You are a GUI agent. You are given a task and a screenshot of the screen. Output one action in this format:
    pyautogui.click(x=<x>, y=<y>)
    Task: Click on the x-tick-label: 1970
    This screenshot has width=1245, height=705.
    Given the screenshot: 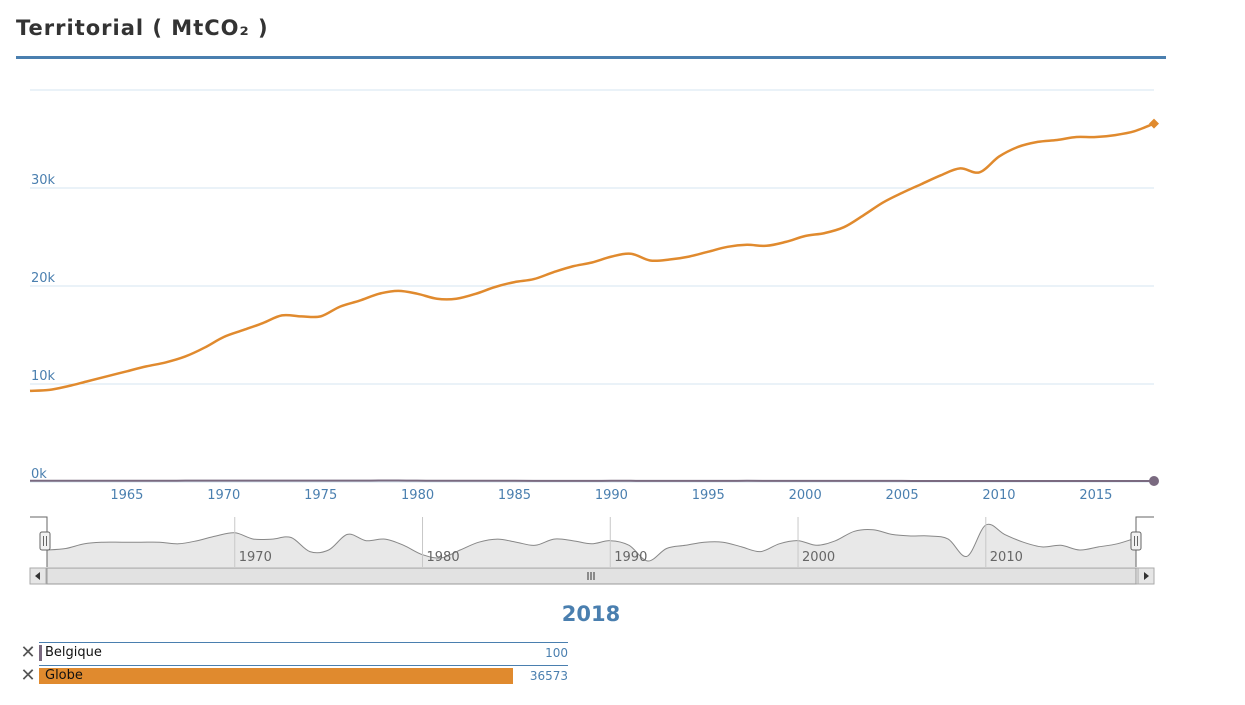 What is the action you would take?
    pyautogui.click(x=223, y=495)
    